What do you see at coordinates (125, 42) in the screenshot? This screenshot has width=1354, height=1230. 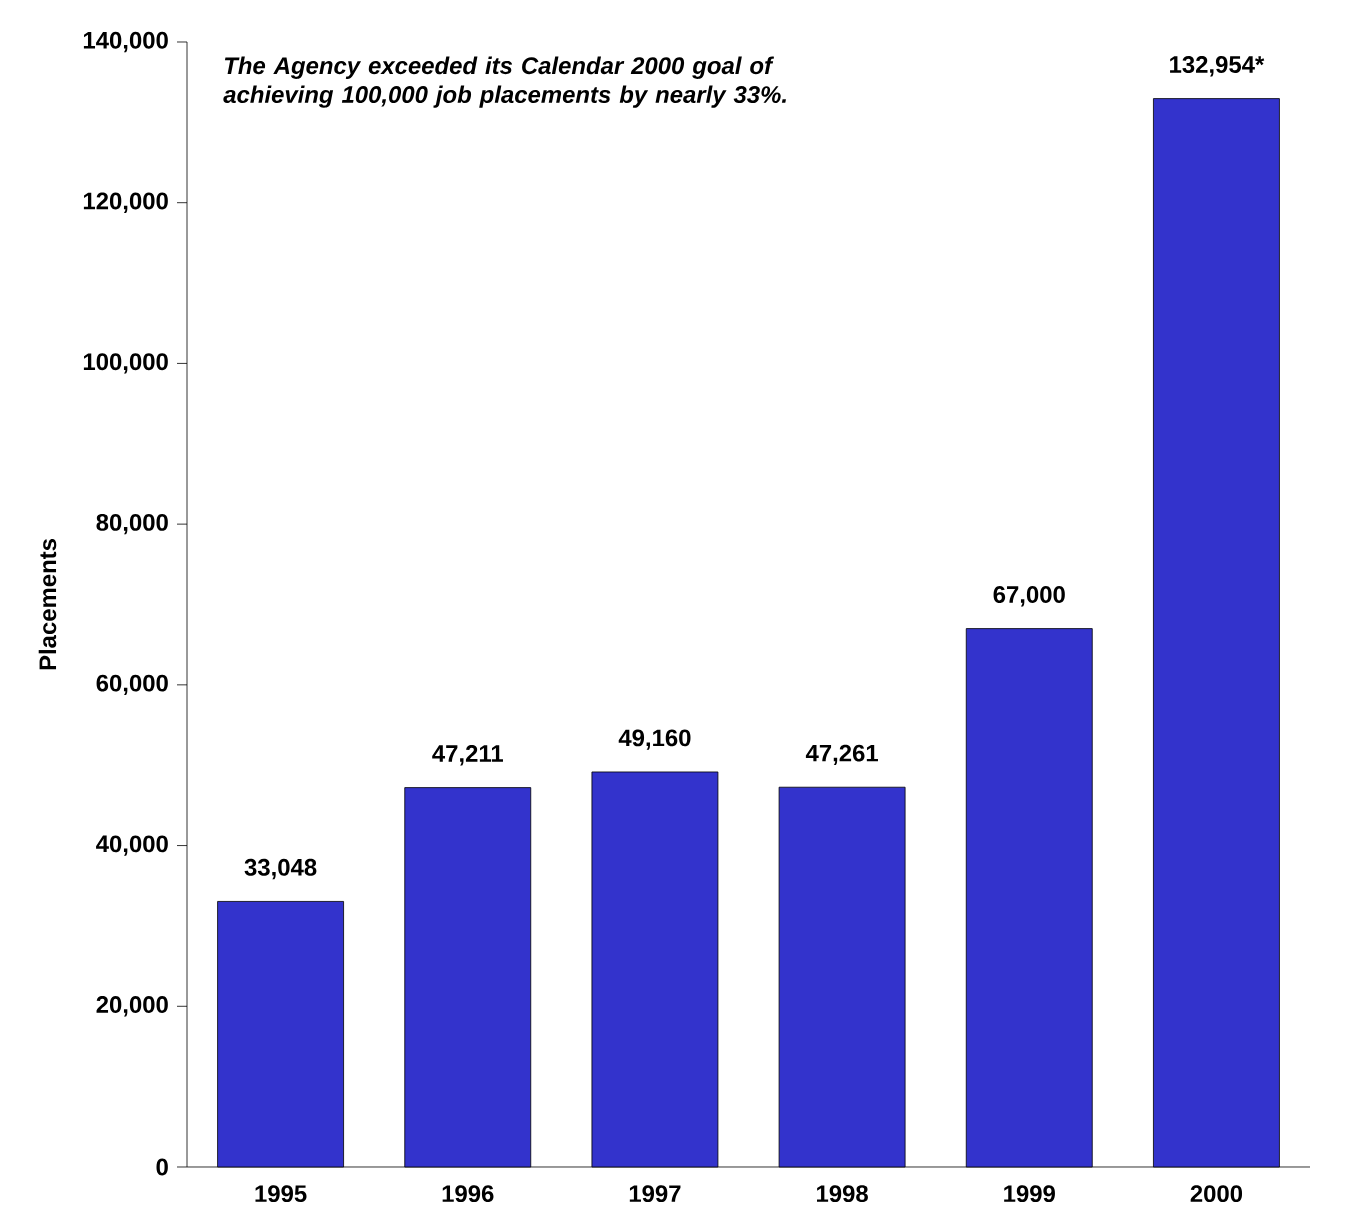 I see `y-tick-label: 140,000` at bounding box center [125, 42].